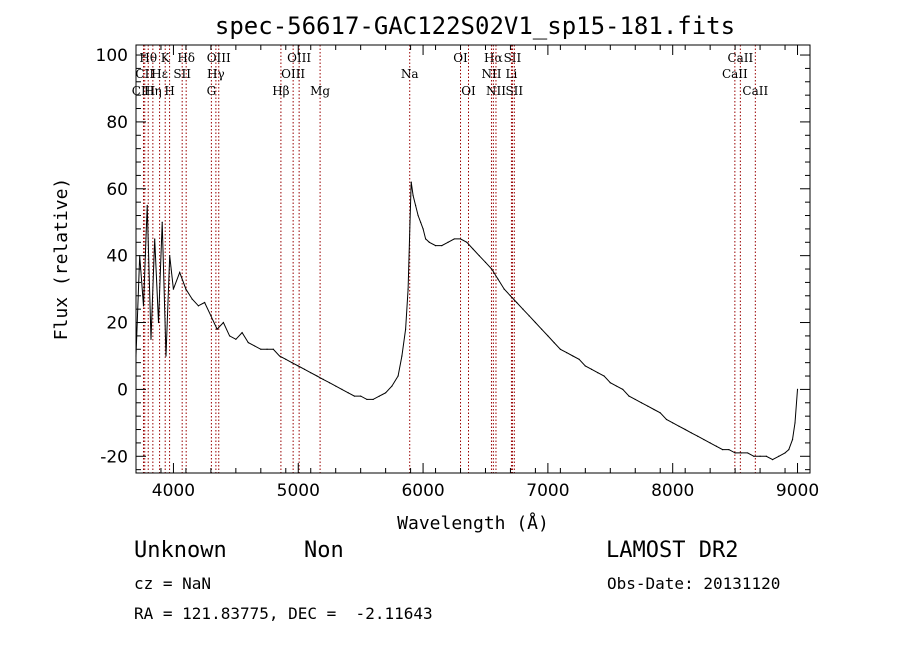 The image size is (900, 649). Describe the element at coordinates (117, 123) in the screenshot. I see `y-tick-label: 80` at that location.